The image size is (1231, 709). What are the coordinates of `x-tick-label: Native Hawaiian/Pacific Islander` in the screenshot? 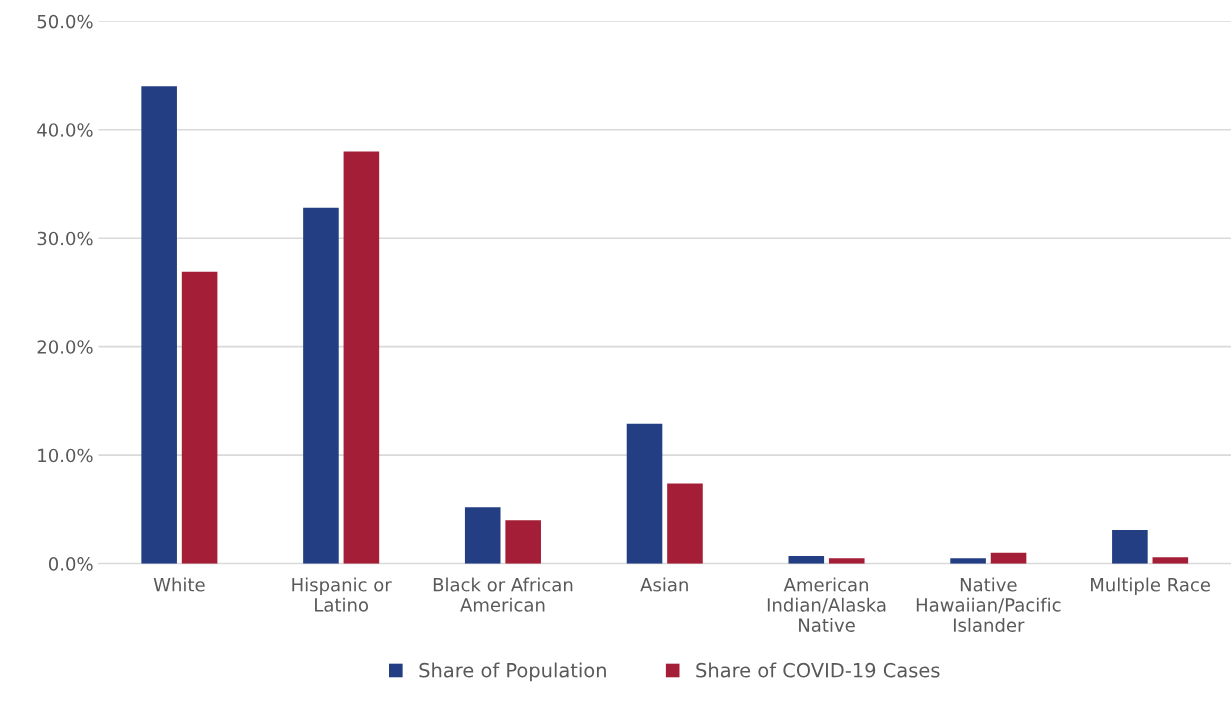 It's located at (988, 604).